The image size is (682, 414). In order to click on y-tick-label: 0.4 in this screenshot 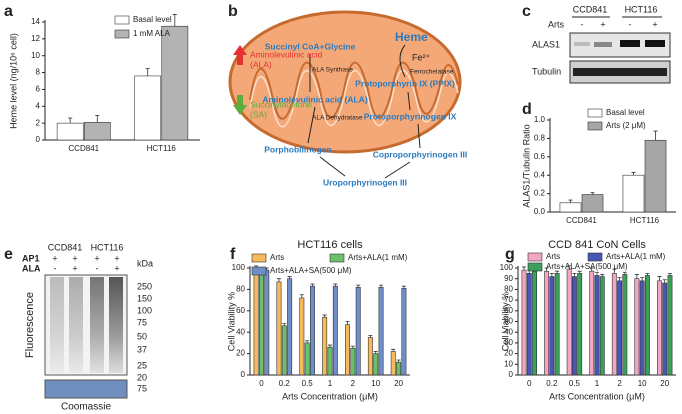, I will do `click(540, 174)`.